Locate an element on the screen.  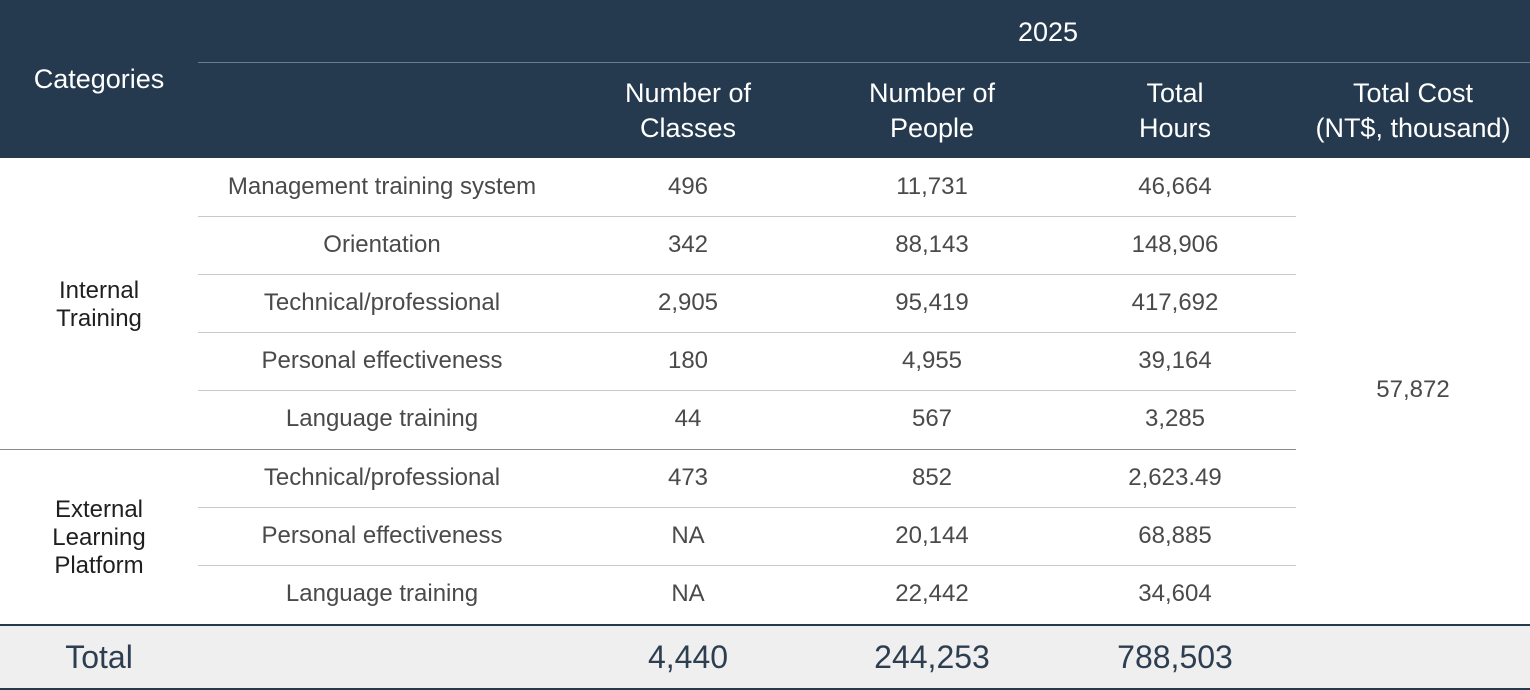
row-people: 852 is located at coordinates (932, 477).